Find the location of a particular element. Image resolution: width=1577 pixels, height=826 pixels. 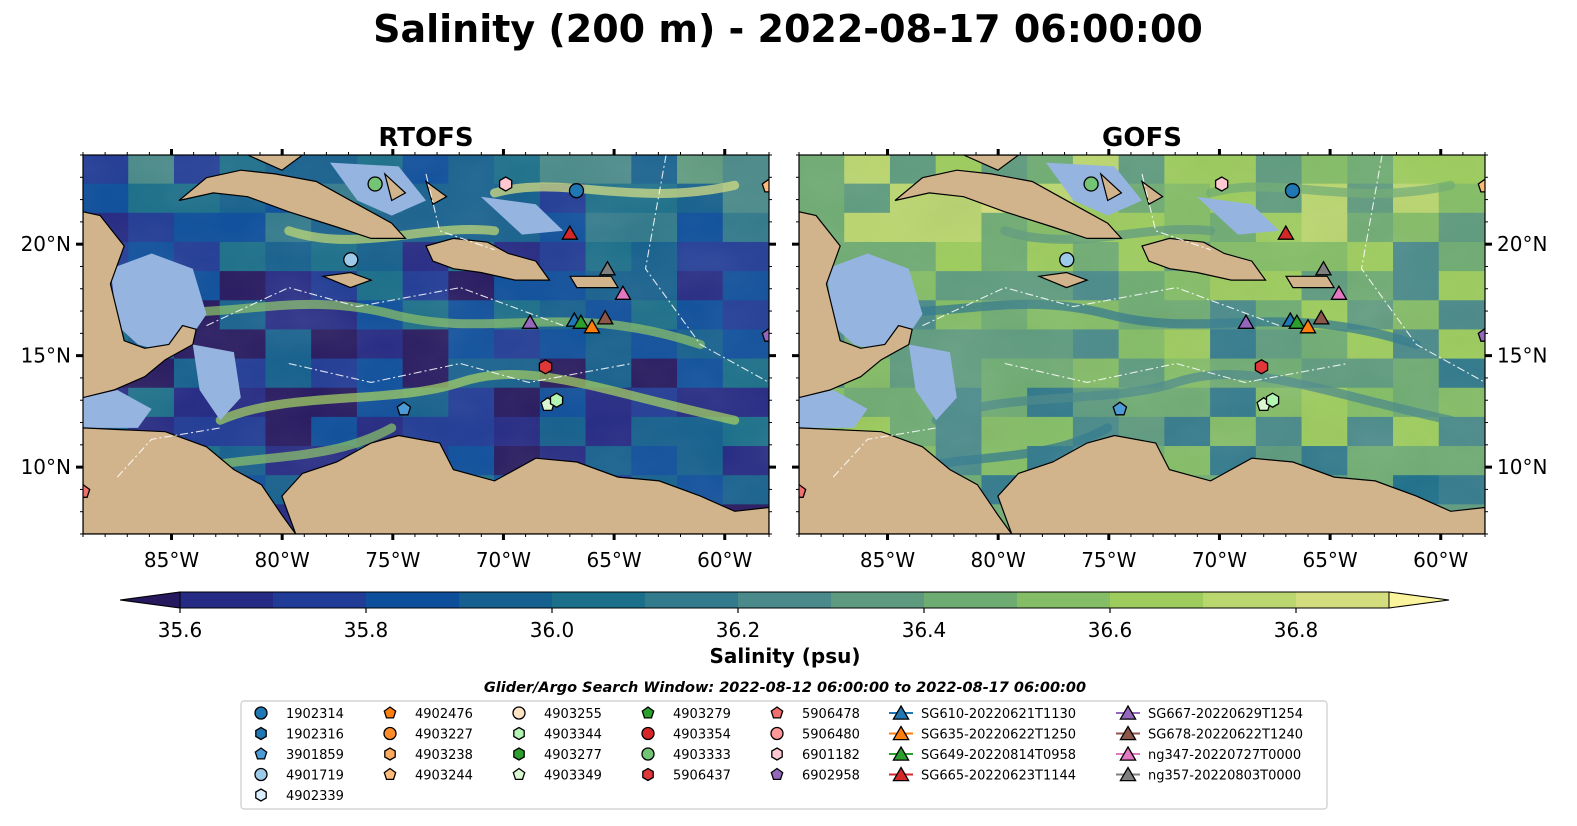

x-tick-label: 85°W is located at coordinates (887, 560).